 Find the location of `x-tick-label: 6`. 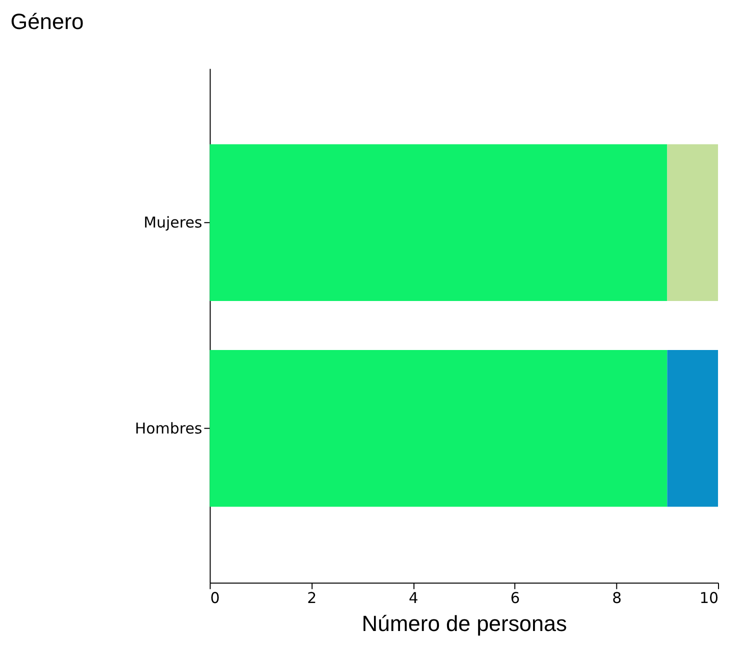

x-tick-label: 6 is located at coordinates (515, 598).